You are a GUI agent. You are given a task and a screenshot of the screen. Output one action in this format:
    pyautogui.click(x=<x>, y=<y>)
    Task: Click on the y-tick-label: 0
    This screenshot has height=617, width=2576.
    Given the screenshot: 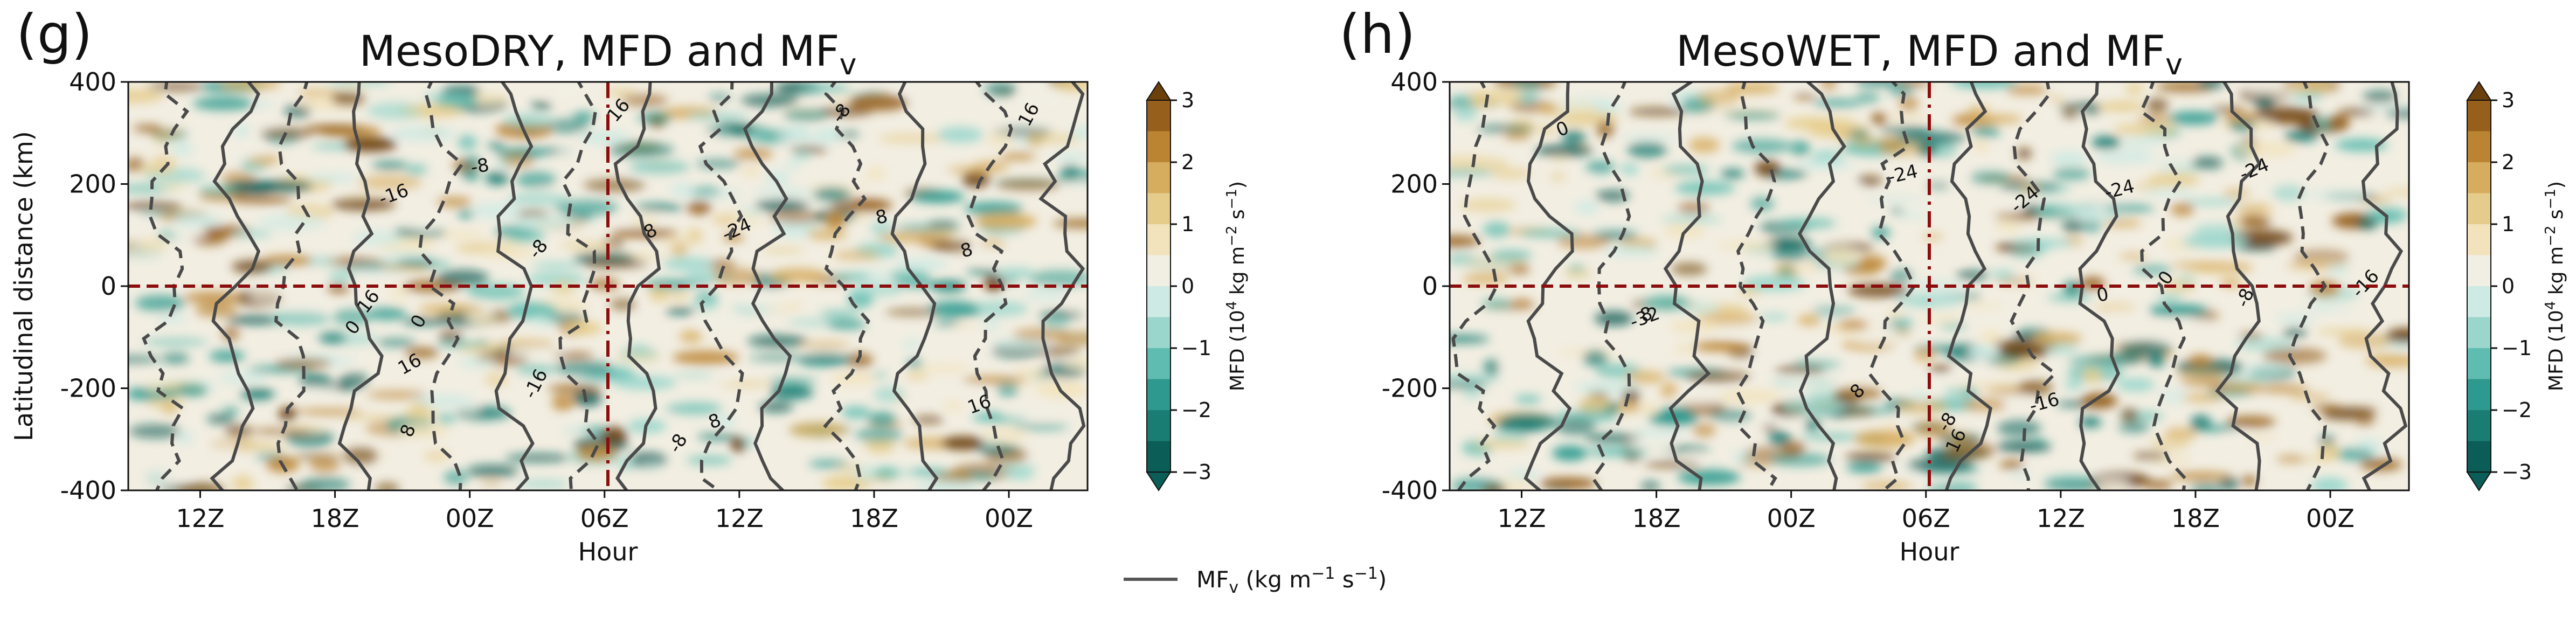 What is the action you would take?
    pyautogui.click(x=108, y=286)
    